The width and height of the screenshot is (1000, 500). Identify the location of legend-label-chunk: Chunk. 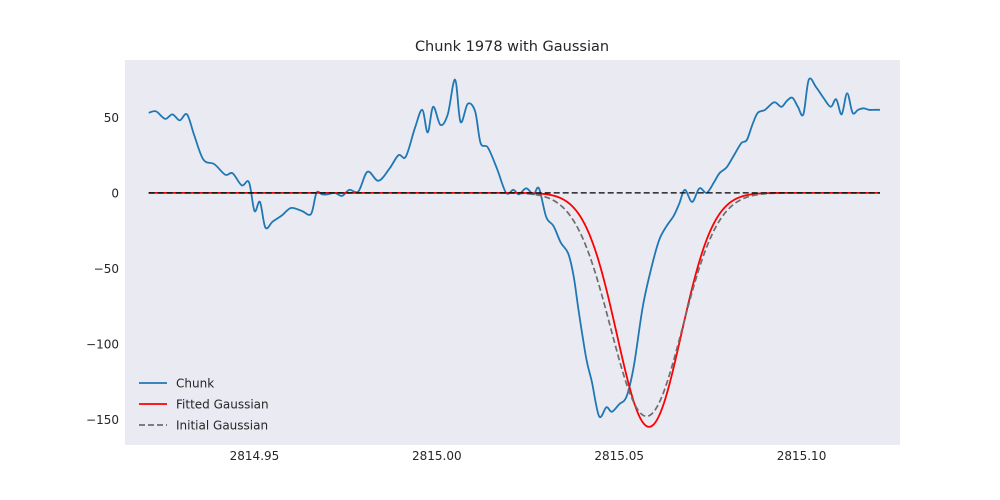
(195, 384).